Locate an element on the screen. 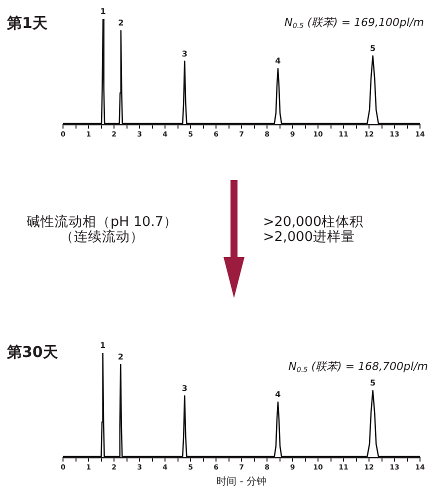 The width and height of the screenshot is (445, 490). text: 碱性流动相（pH 10.7） is located at coordinates (102, 222).